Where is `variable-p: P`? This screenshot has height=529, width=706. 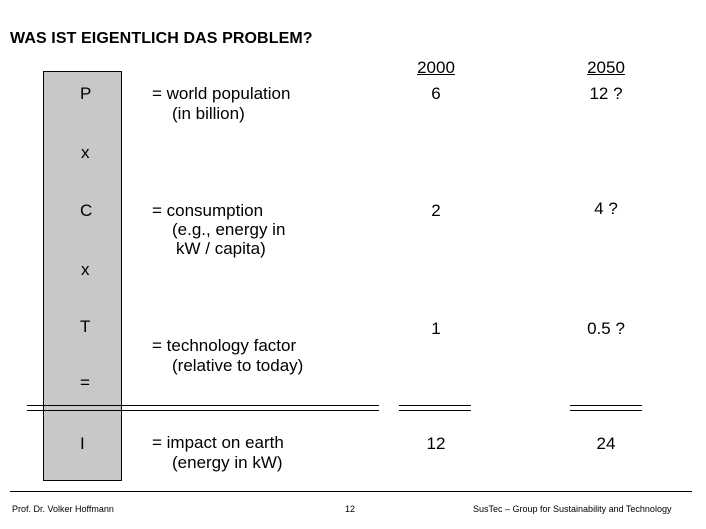 variable-p: P is located at coordinates (86, 93).